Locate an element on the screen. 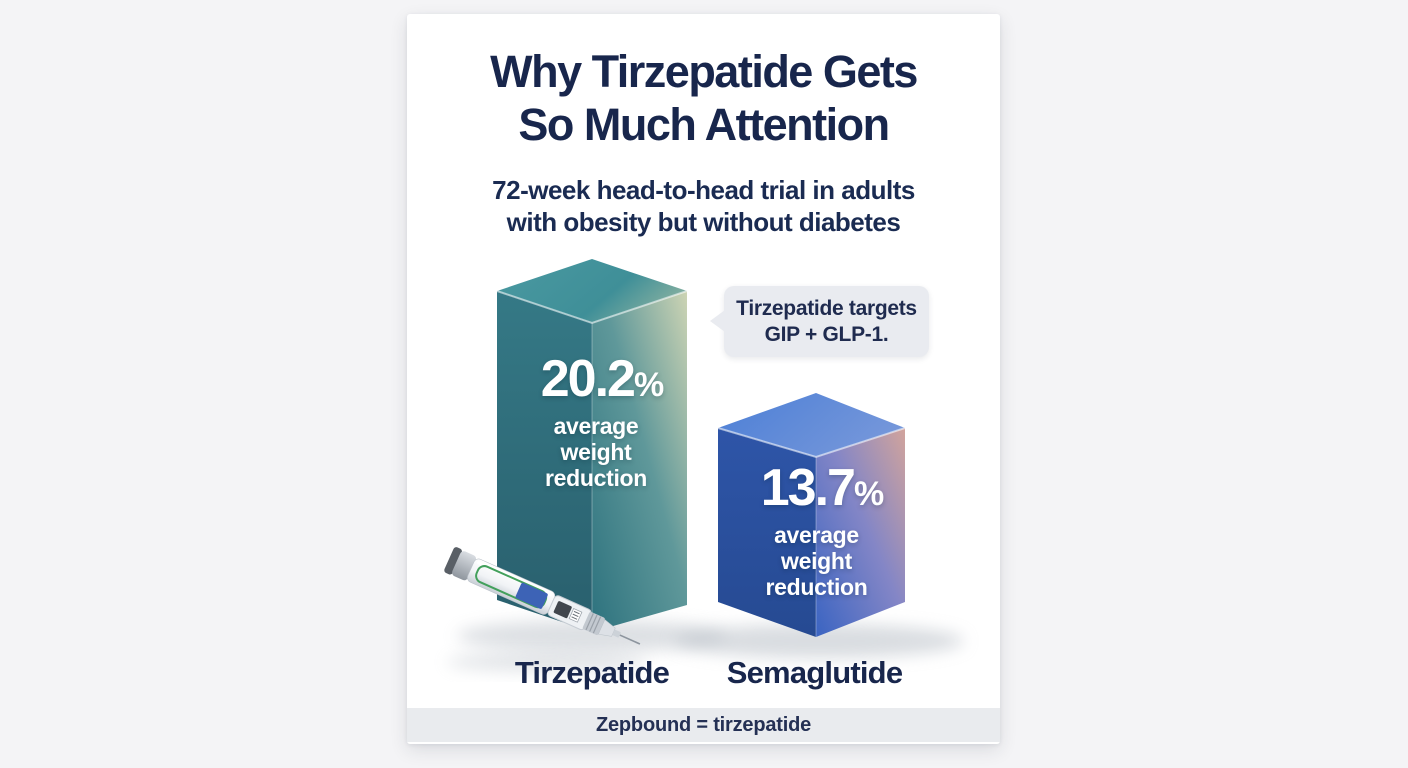 This screenshot has height=768, width=1408. callout-line-1: Tirzepatide targets is located at coordinates (826, 308).